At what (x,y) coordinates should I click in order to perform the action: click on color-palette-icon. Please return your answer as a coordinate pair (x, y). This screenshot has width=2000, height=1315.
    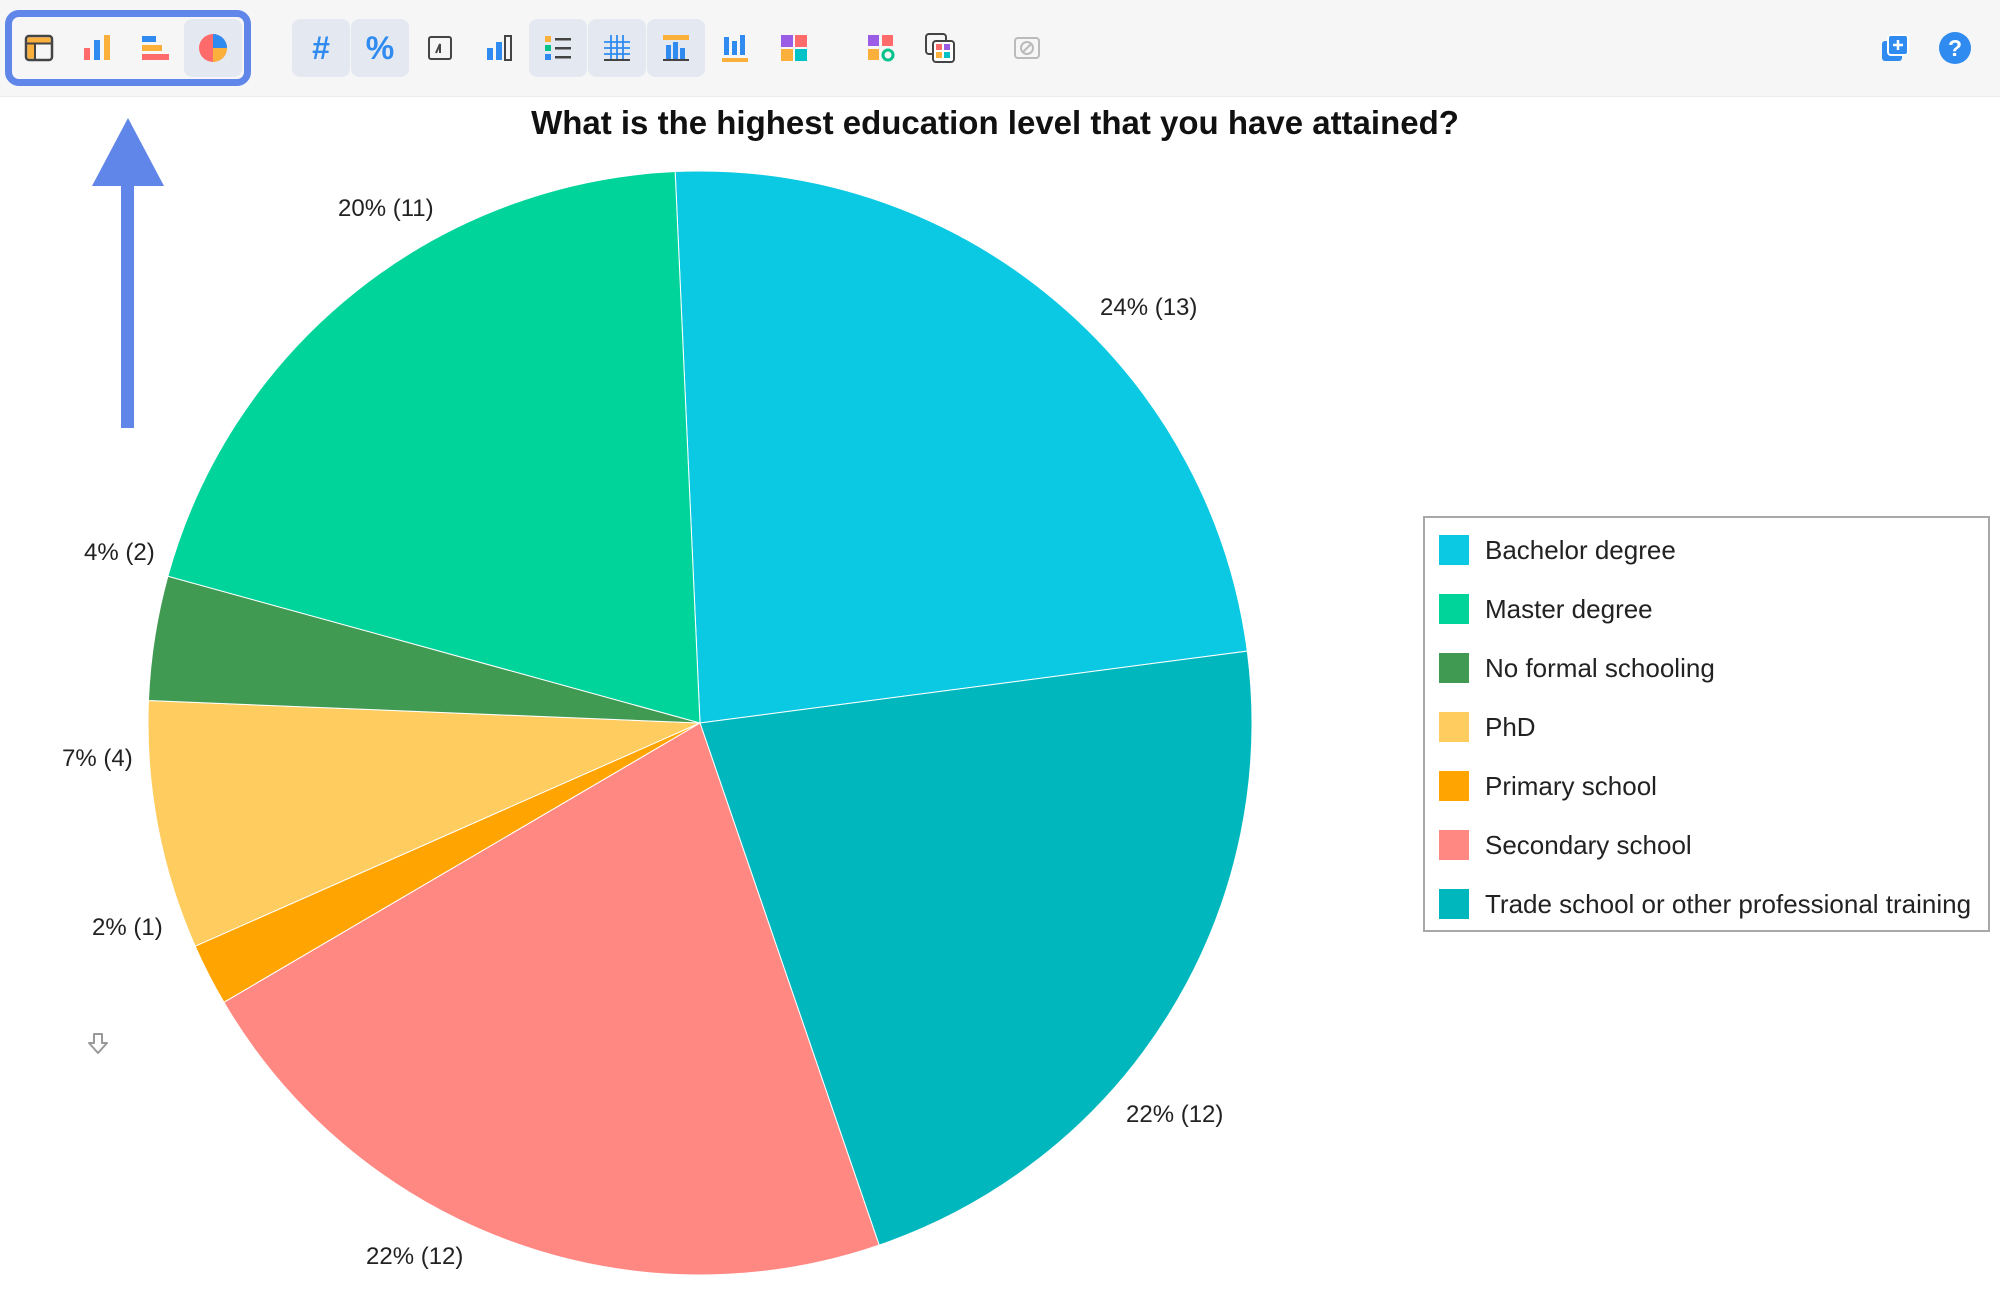
    Looking at the image, I should click on (794, 48).